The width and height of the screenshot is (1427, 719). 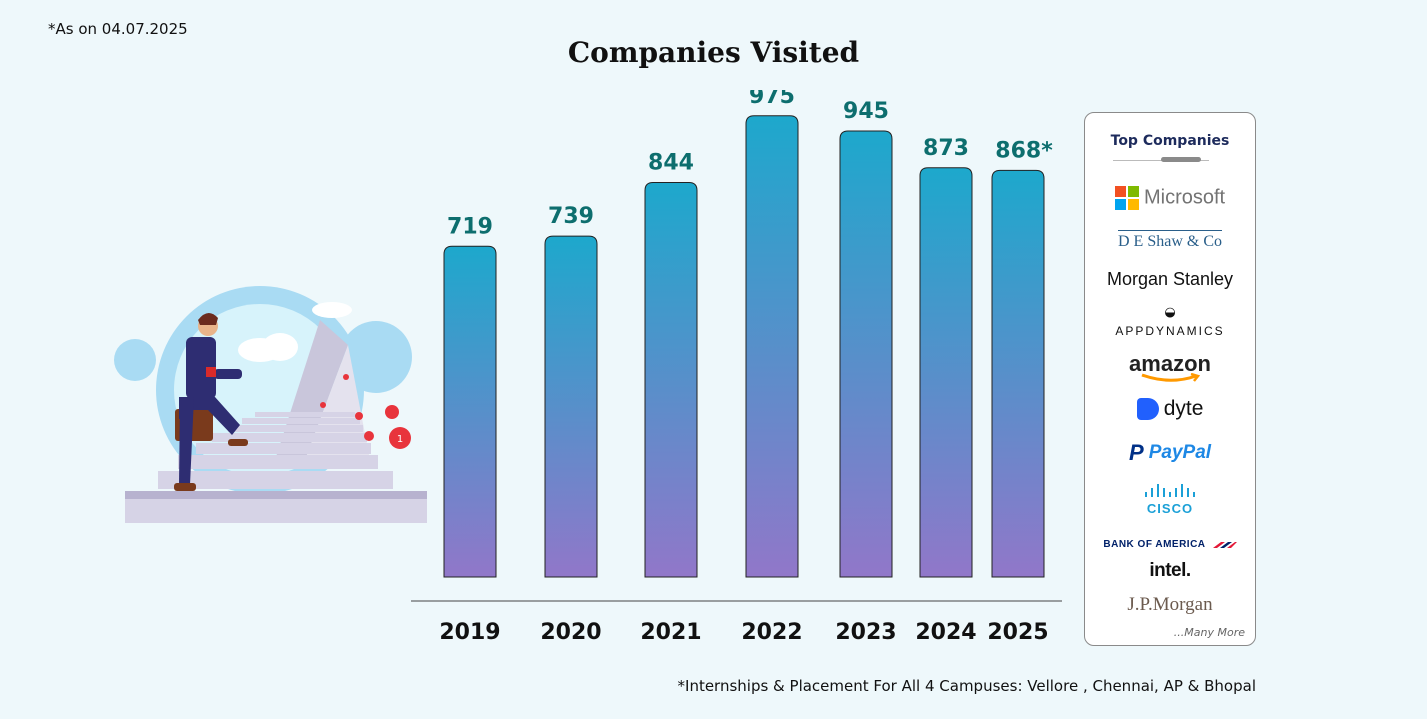 What do you see at coordinates (670, 632) in the screenshot?
I see `x-tick-label-2021: 2021` at bounding box center [670, 632].